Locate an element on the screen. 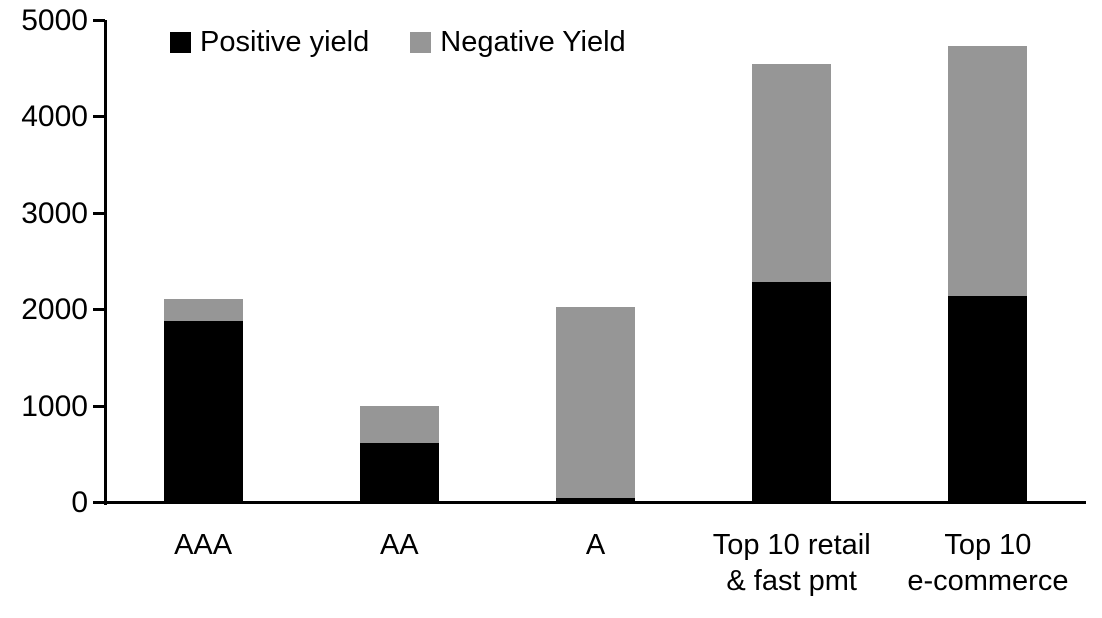 This screenshot has width=1102, height=618. x-axis-label: AAA is located at coordinates (203, 545).